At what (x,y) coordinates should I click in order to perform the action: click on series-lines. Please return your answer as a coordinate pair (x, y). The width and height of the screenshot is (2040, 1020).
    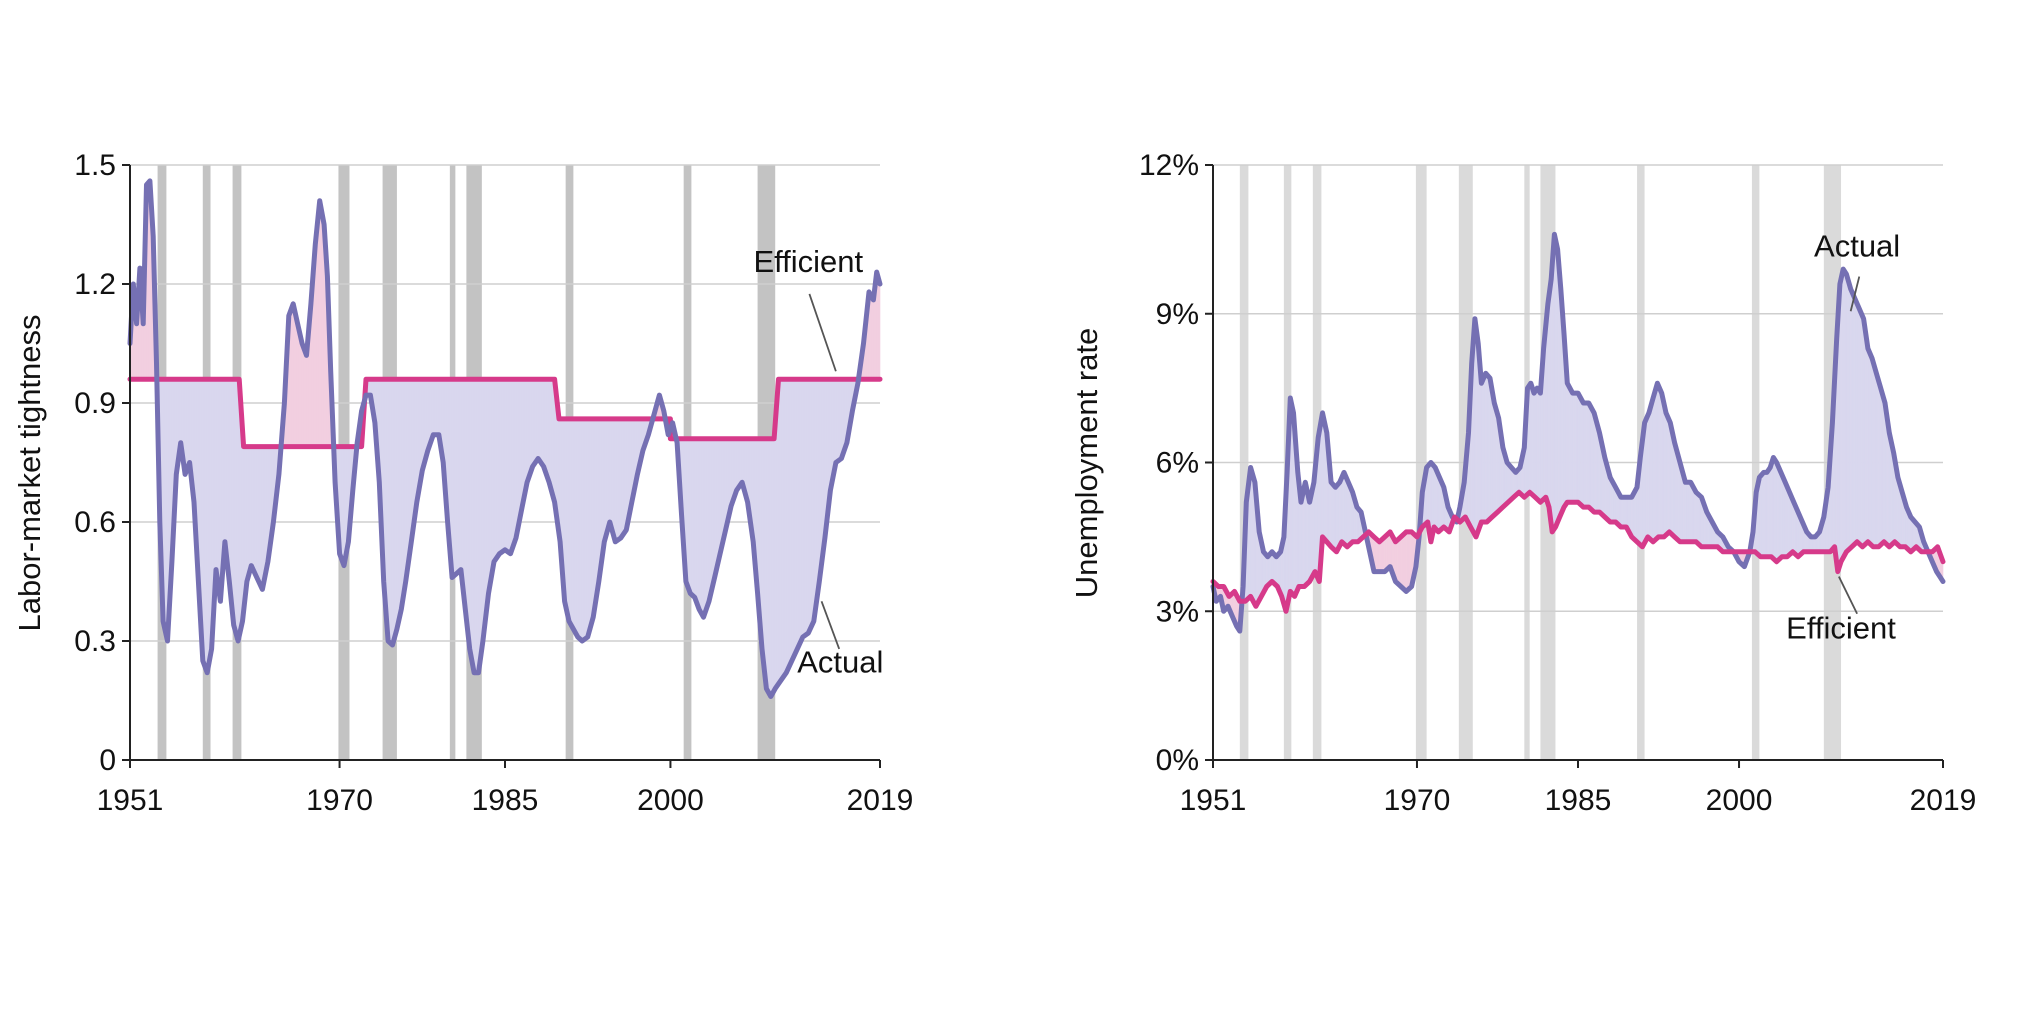
    Looking at the image, I should click on (1578, 432).